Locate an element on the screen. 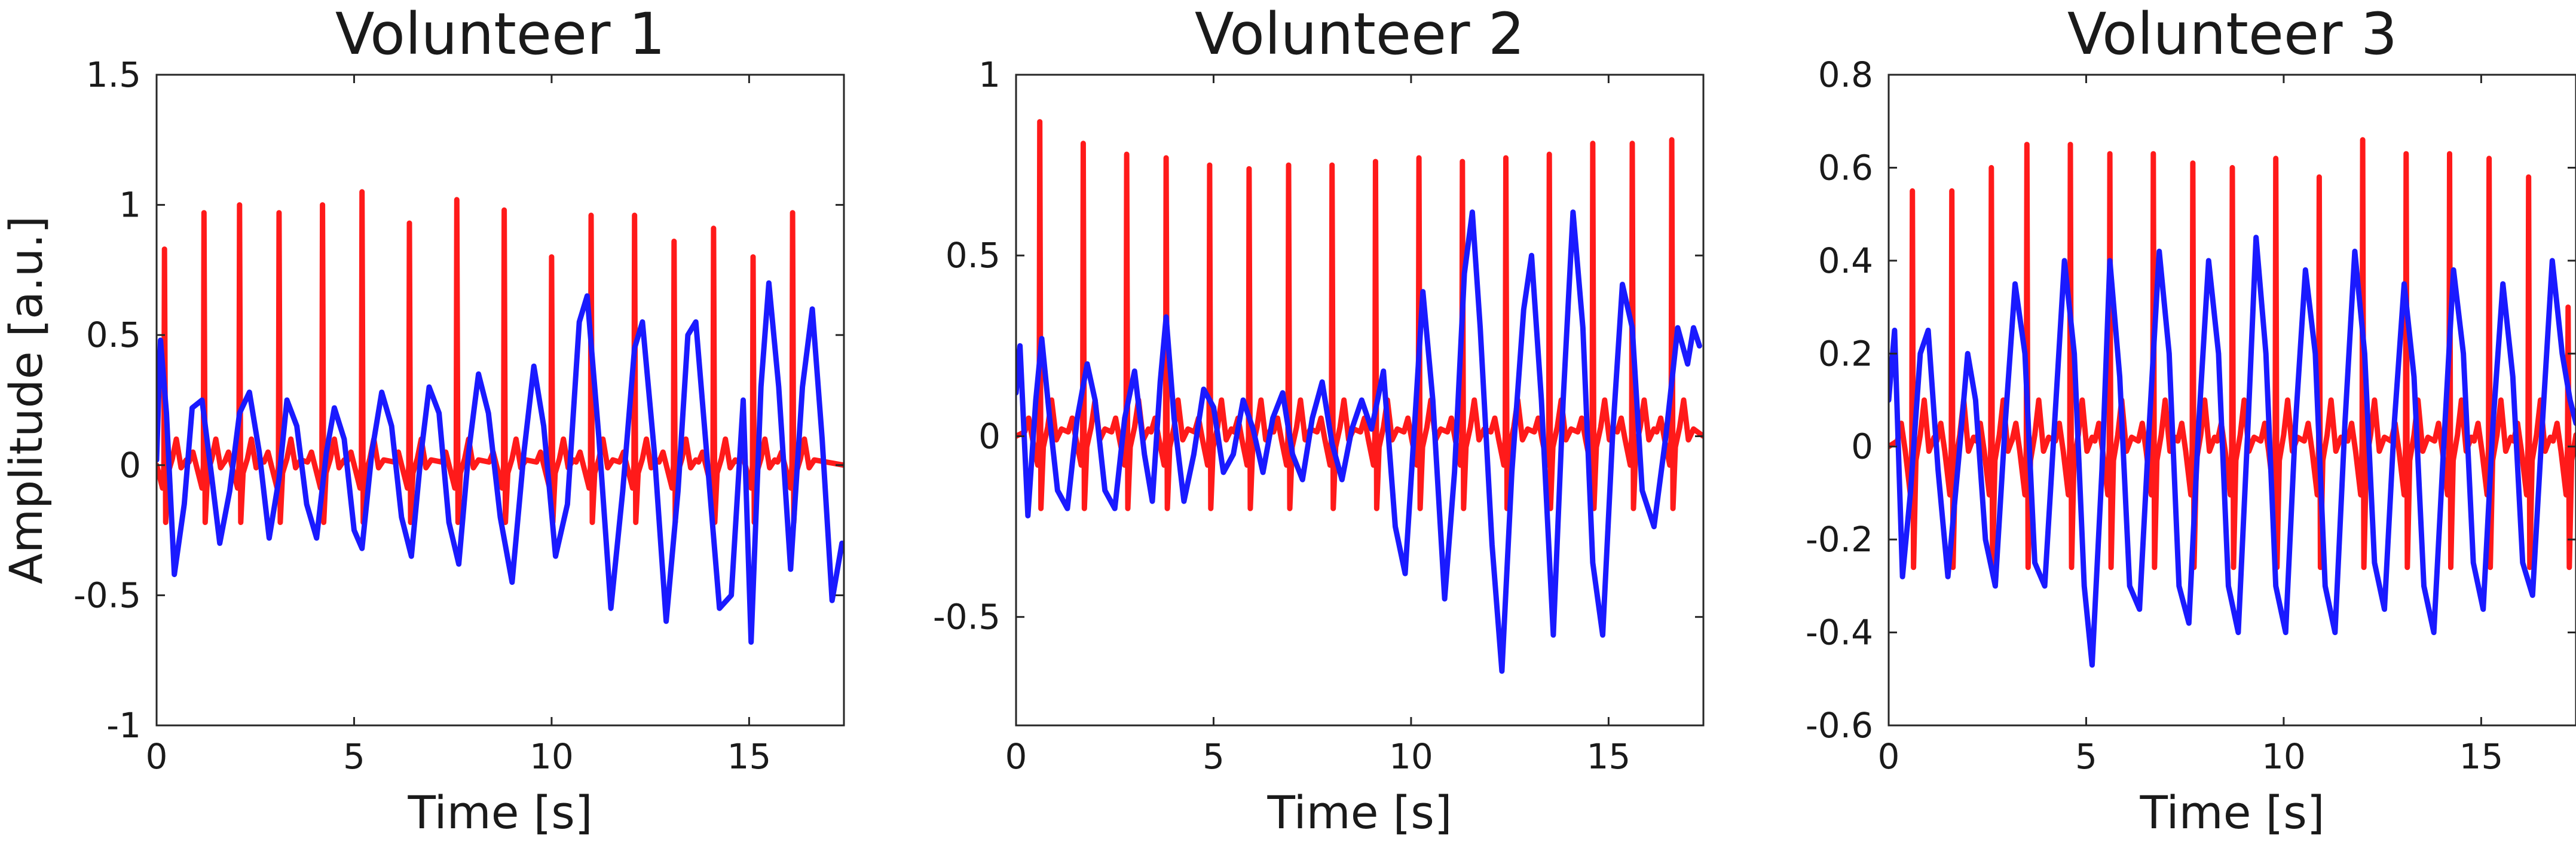 The width and height of the screenshot is (2576, 845). y-tick-label: 0.8 is located at coordinates (1845, 74).